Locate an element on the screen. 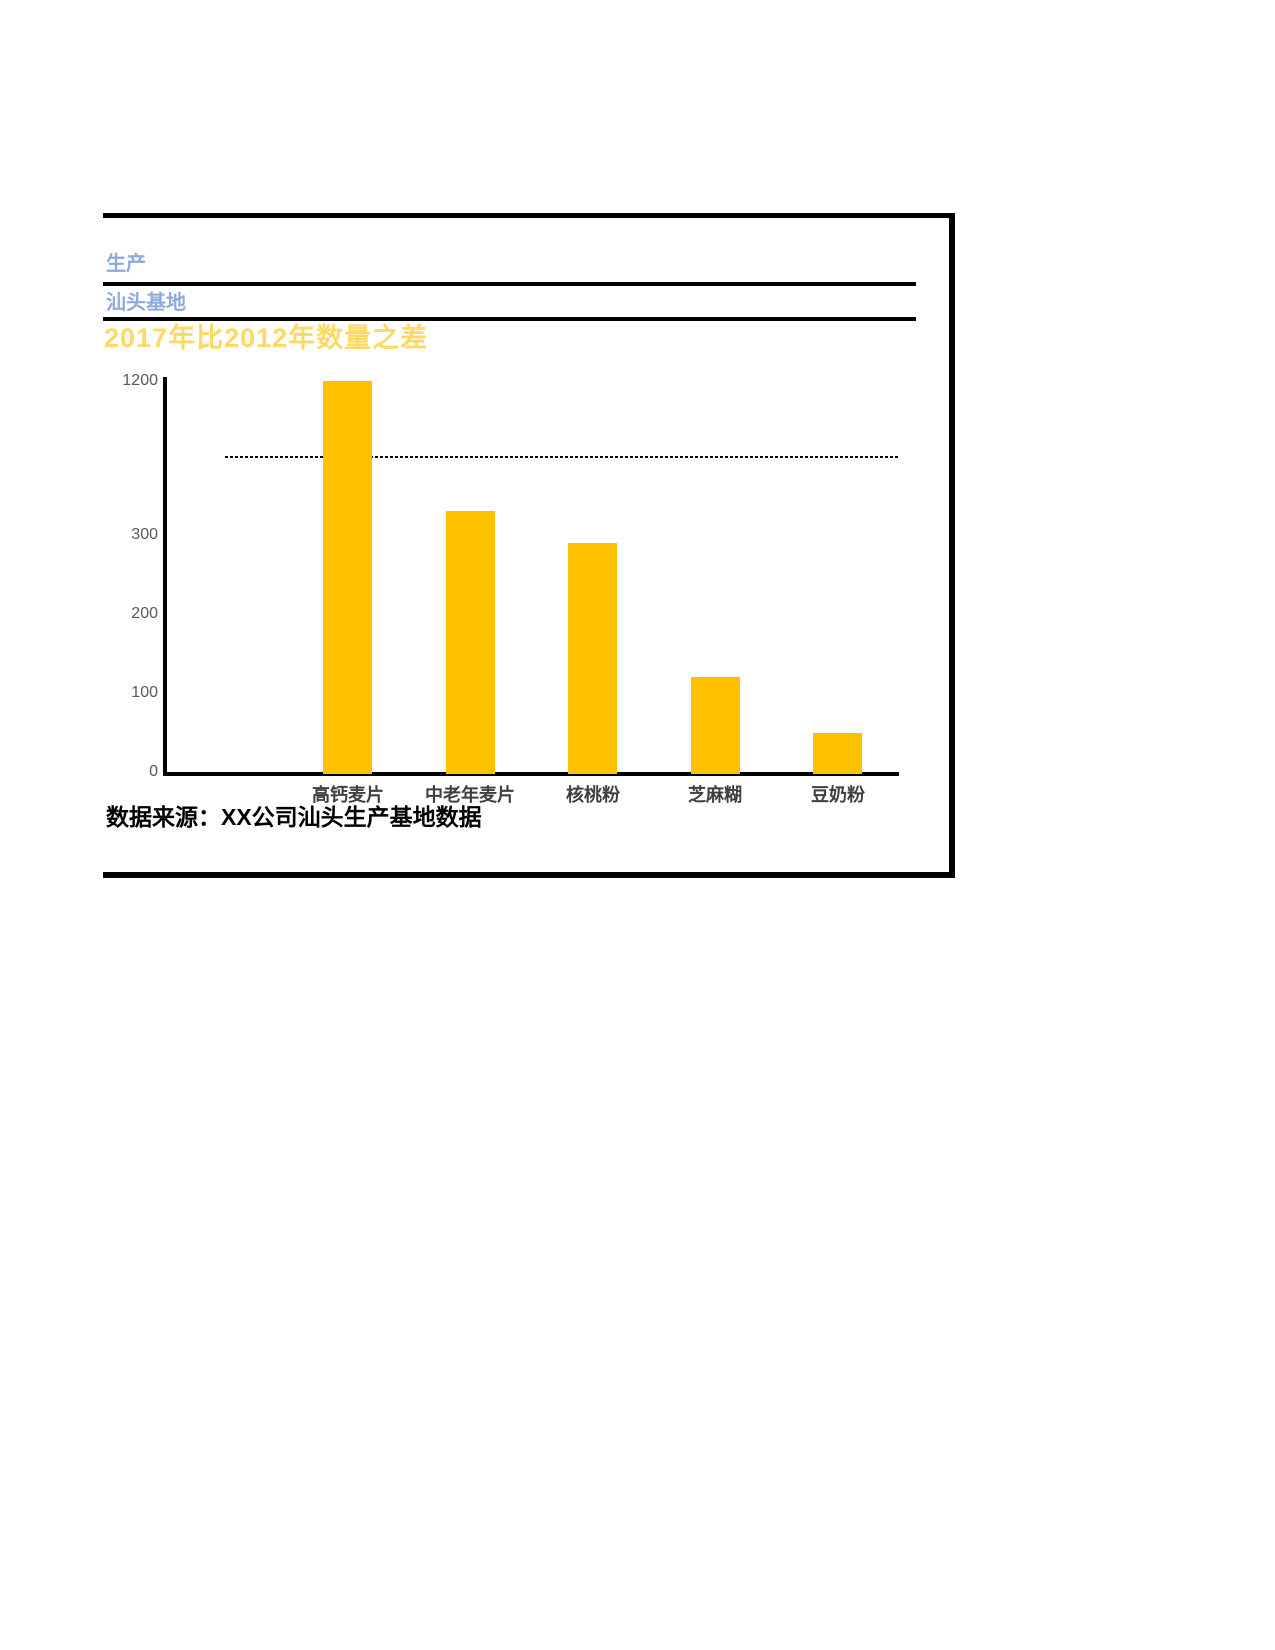  category-label: 豆奶粉 is located at coordinates (838, 795).